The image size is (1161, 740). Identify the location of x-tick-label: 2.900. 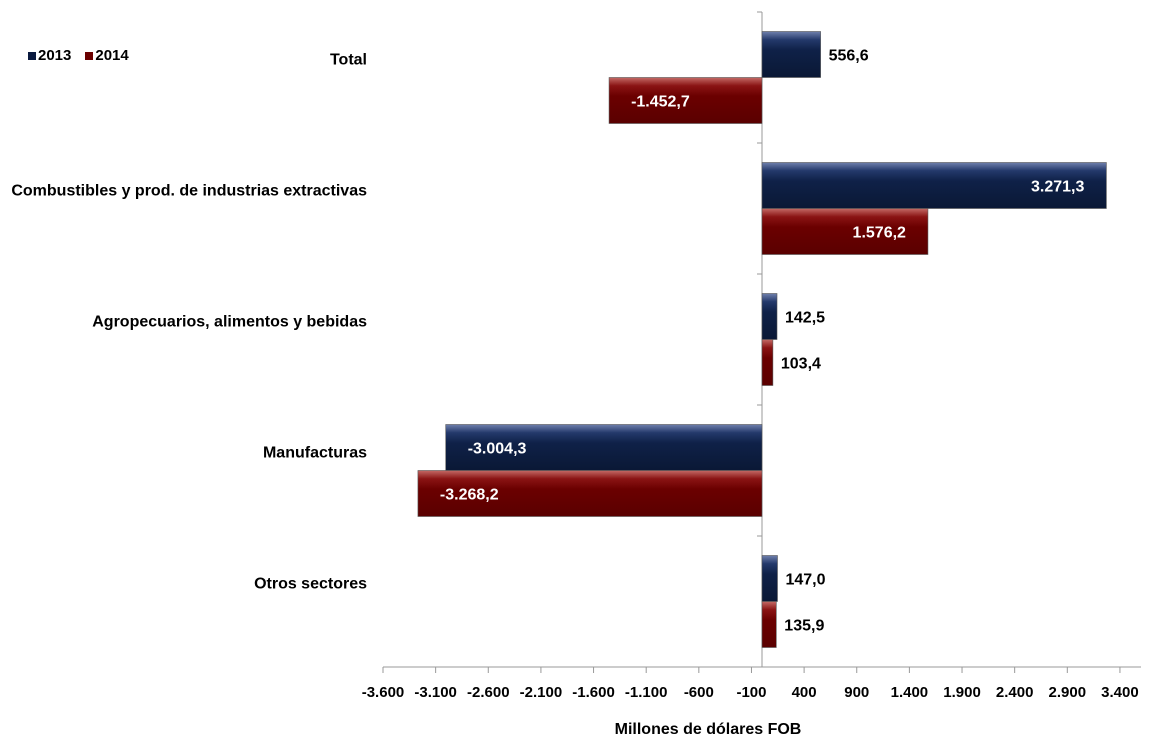
(1068, 692).